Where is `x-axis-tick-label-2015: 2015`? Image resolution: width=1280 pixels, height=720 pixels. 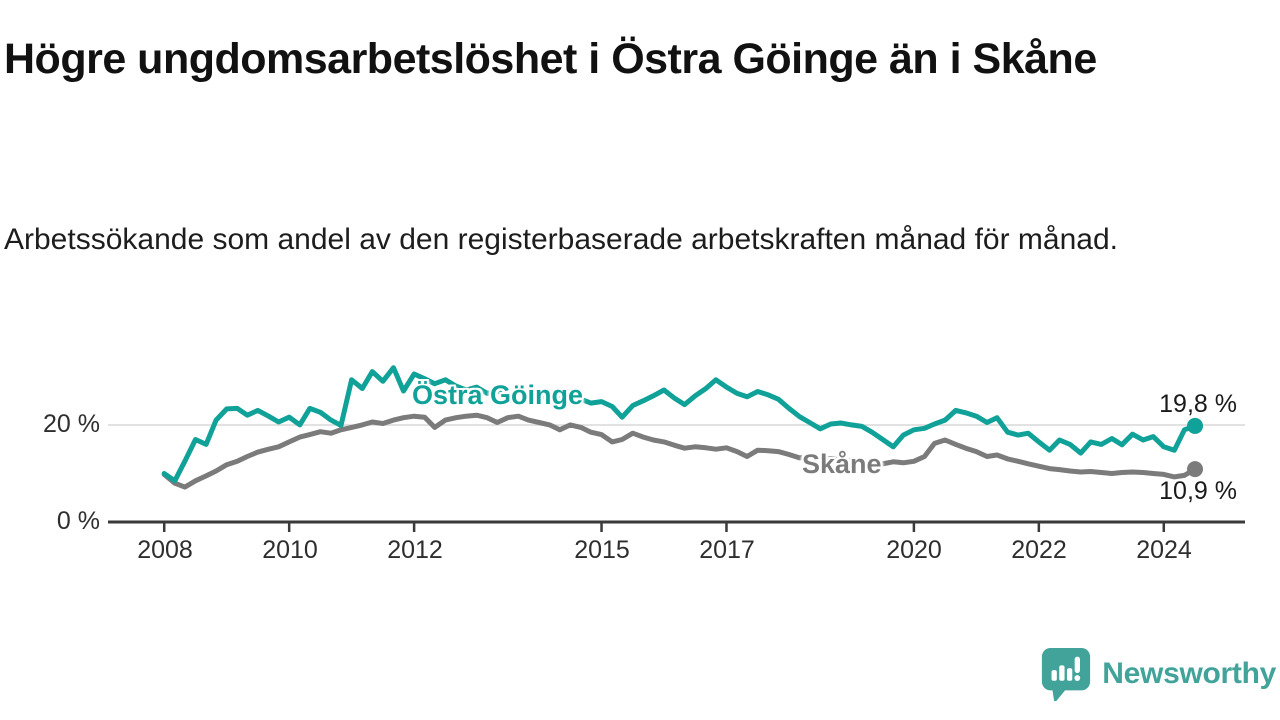
x-axis-tick-label-2015: 2015 is located at coordinates (602, 550).